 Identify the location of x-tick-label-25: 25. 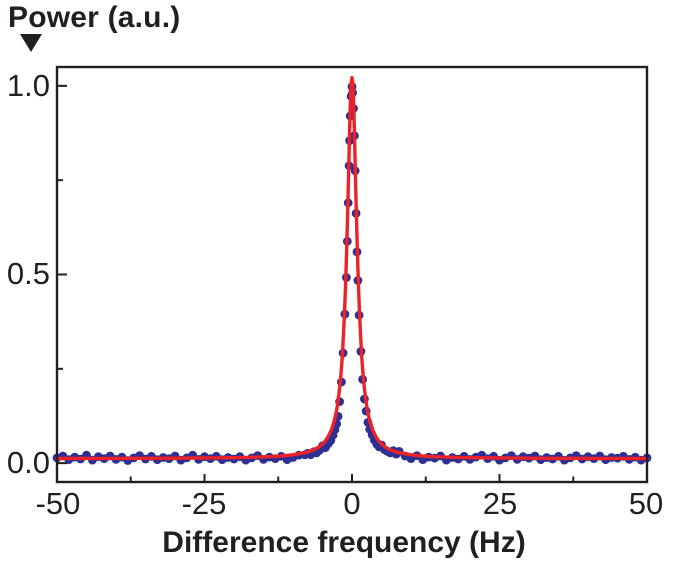
(500, 503).